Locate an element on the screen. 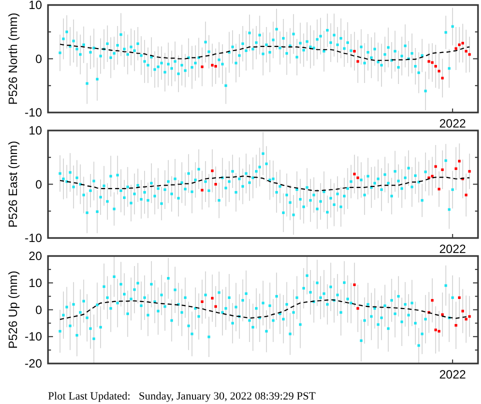  y-tick-label: -20 is located at coordinates (33, 363).